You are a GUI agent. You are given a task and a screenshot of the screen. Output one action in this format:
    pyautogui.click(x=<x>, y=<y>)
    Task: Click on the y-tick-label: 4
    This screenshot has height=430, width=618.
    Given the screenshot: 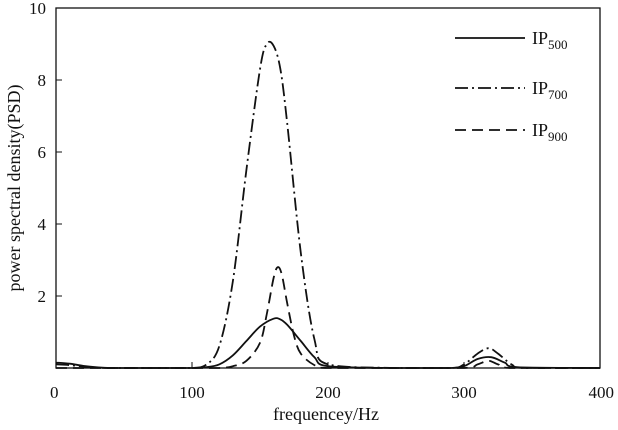 What is the action you would take?
    pyautogui.click(x=42, y=224)
    